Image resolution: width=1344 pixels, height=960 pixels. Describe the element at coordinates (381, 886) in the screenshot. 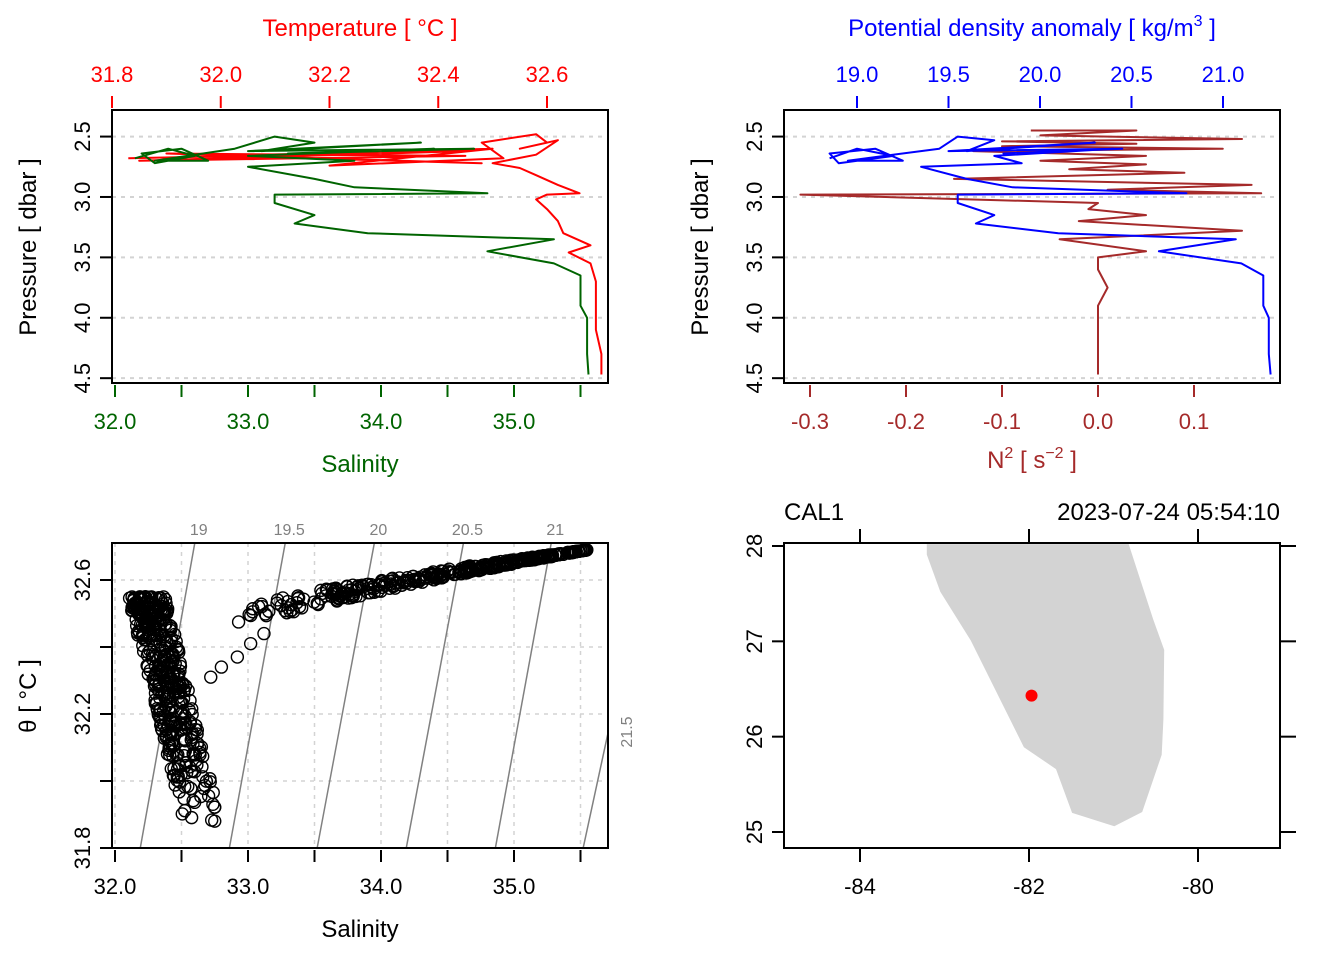

I see `x-tick-label: 34.0` at that location.